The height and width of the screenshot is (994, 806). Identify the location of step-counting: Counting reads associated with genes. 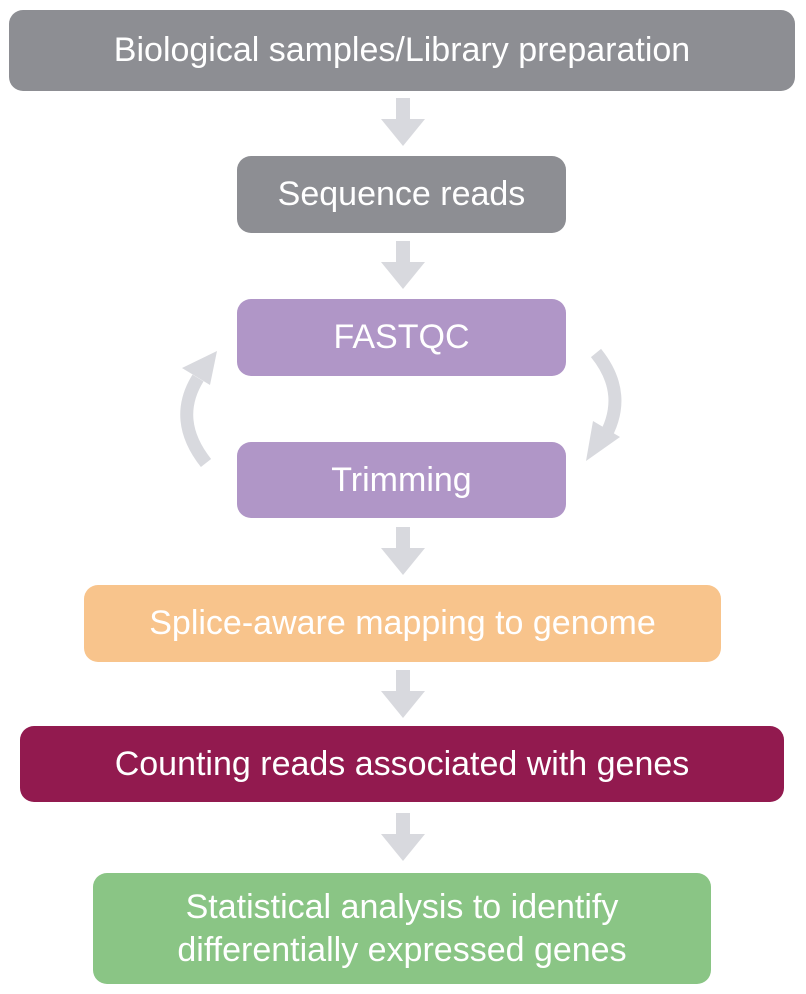
(402, 764).